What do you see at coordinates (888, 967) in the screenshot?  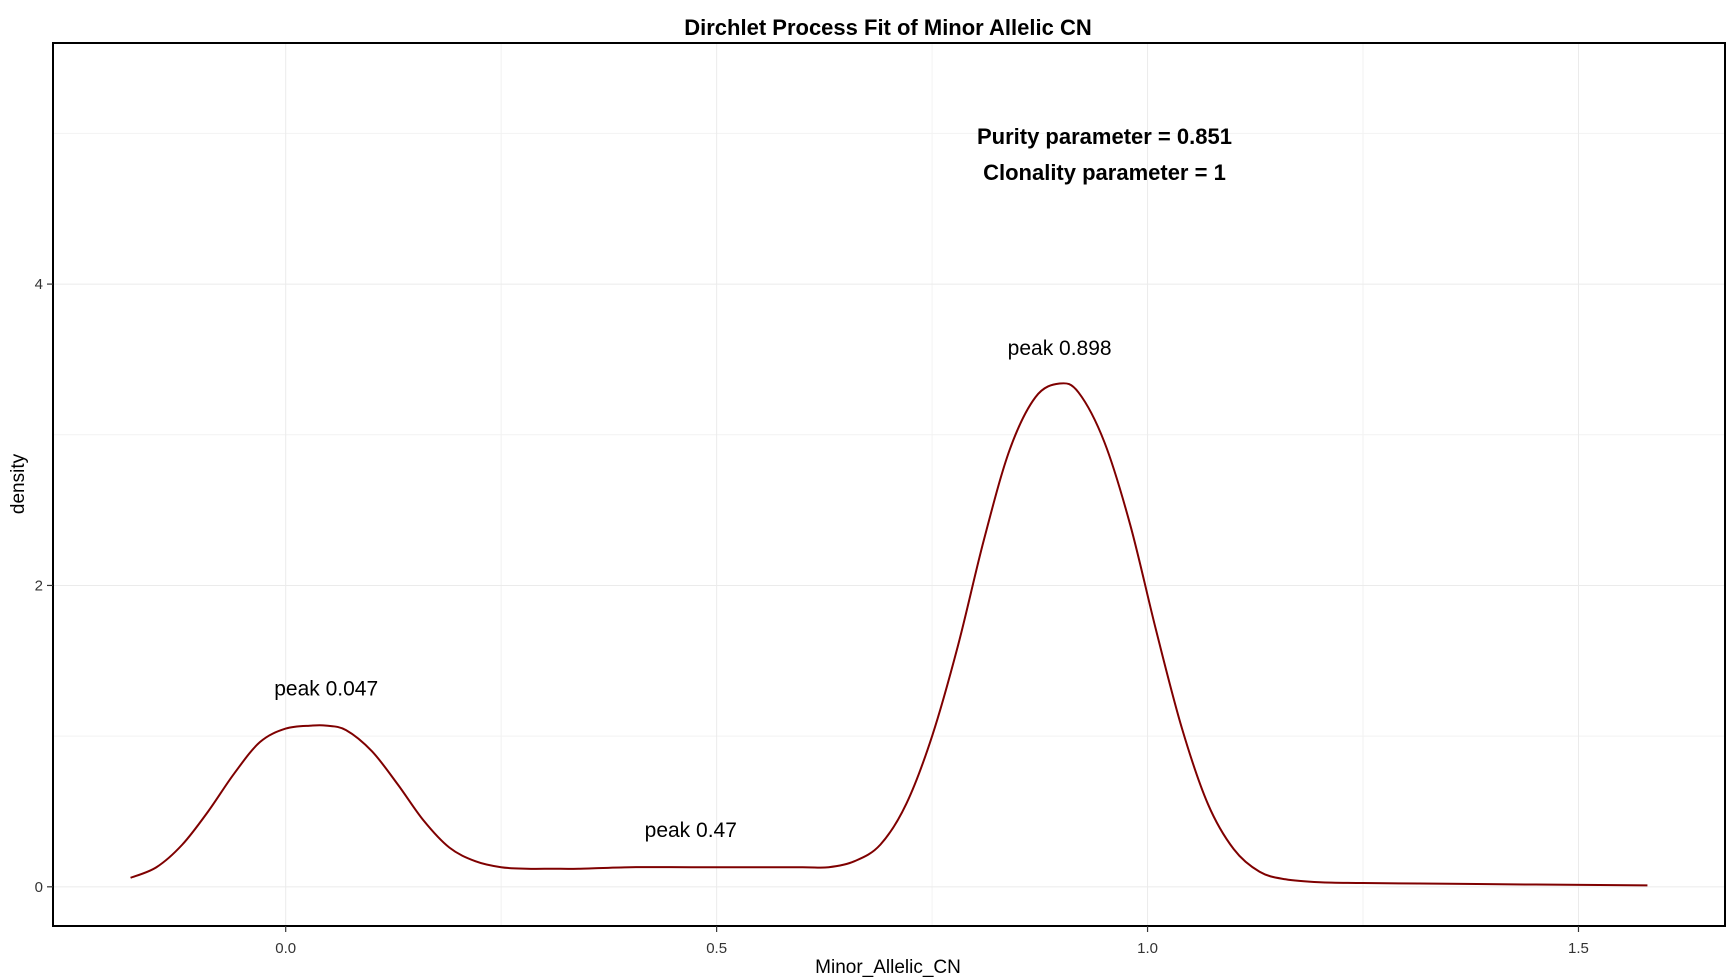 I see `x-axis-title: Minor_Allelic_CN` at bounding box center [888, 967].